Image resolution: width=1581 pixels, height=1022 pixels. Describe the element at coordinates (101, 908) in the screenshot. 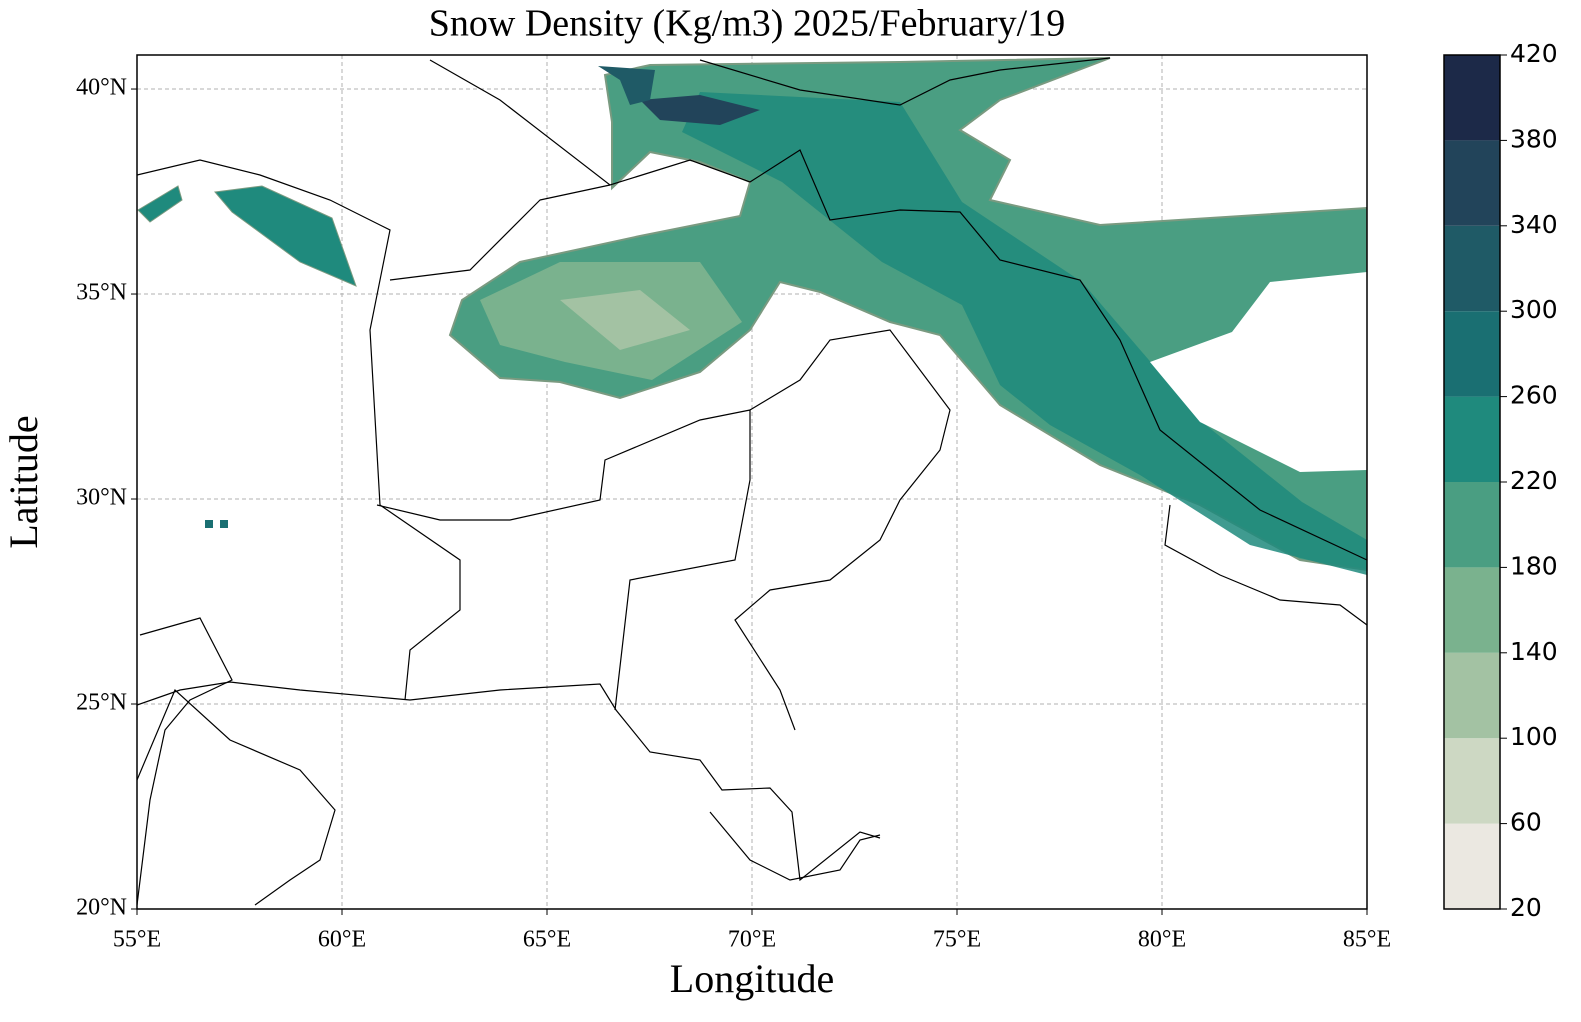

I see `y-tick-label: 20°N` at that location.